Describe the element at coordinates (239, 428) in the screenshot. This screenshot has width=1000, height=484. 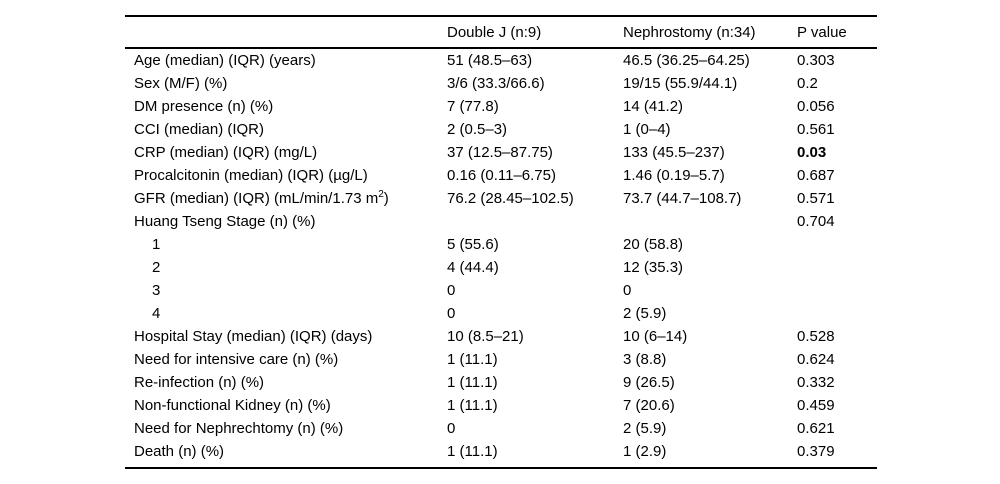
I see `row-label: Need for Nephrechtomy (n) (%)` at that location.